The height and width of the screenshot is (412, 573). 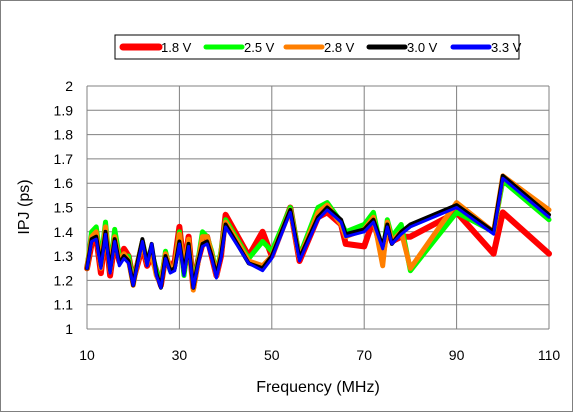 What do you see at coordinates (457, 355) in the screenshot?
I see `x-tick-label: 90` at bounding box center [457, 355].